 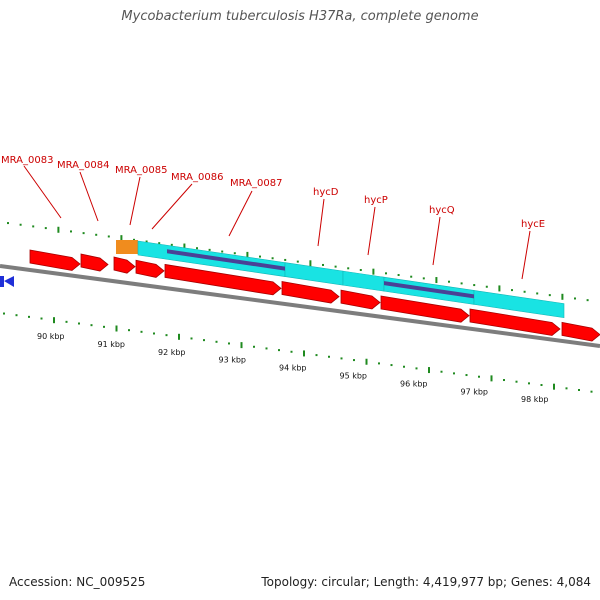 What do you see at coordinates (535, 399) in the screenshot?
I see `scale-label: 98 kbp` at bounding box center [535, 399].